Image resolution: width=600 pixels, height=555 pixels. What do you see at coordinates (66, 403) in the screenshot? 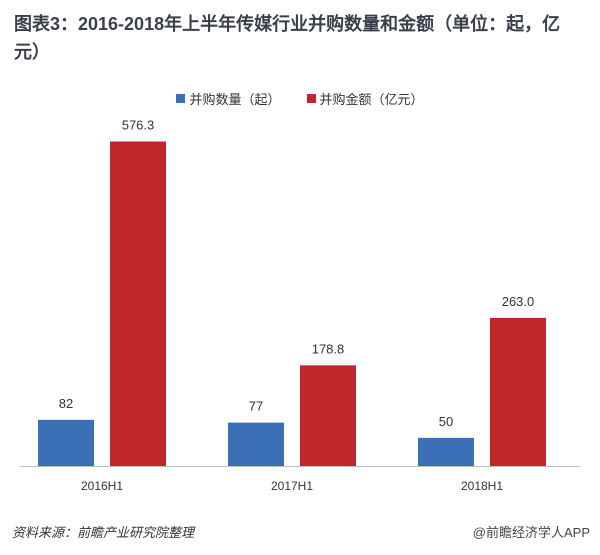
I see `data-label-2016H1-series0: 82` at bounding box center [66, 403].